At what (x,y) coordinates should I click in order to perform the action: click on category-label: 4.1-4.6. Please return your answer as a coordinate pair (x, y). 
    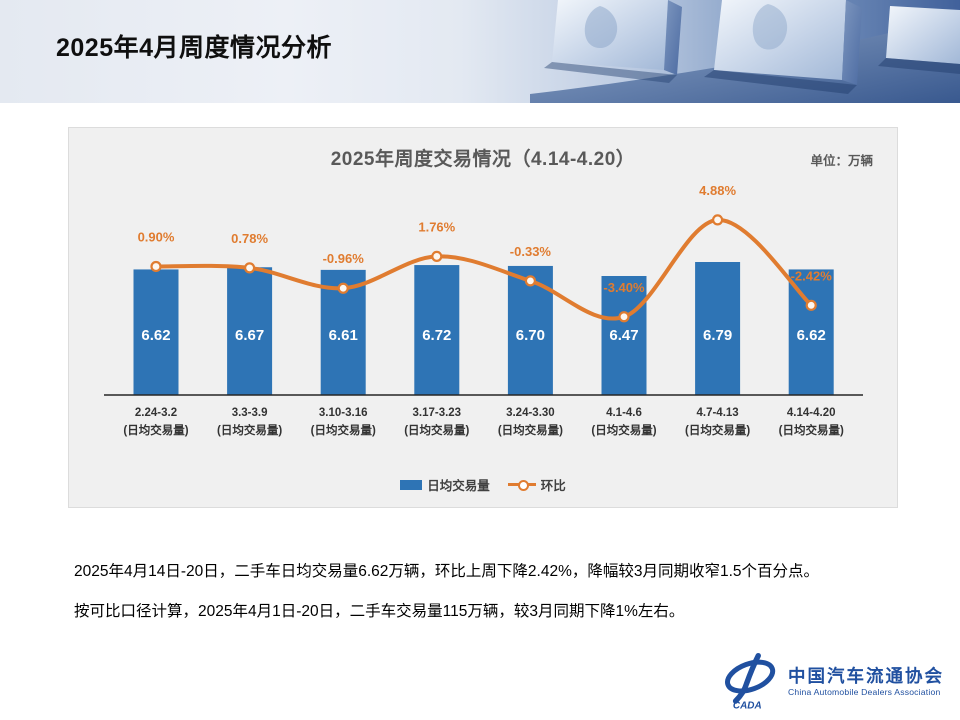
    Looking at the image, I should click on (624, 413).